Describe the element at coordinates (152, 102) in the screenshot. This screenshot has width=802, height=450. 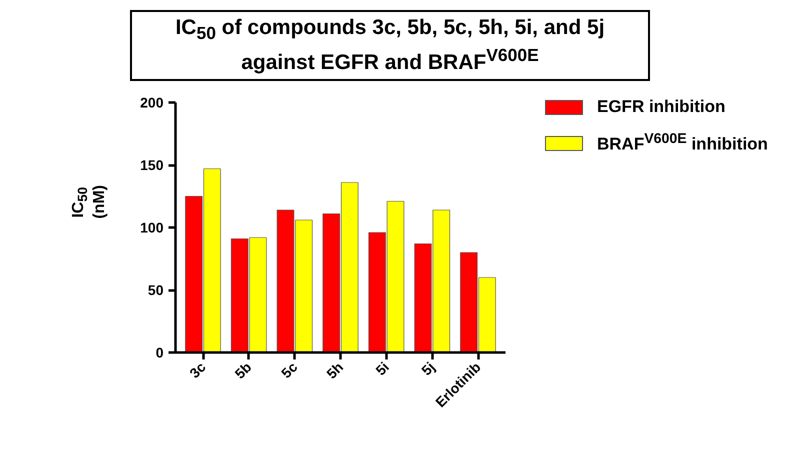
I see `y-tick-label: 200` at that location.